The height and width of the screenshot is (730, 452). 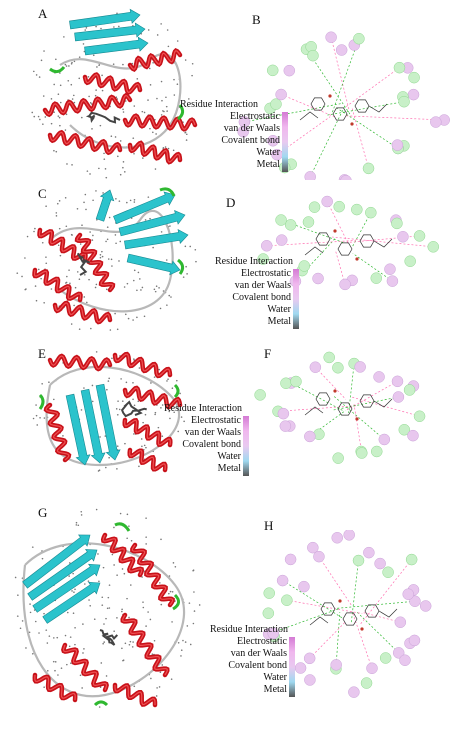 What do you see at coordinates (262, 285) in the screenshot?
I see `legend-item-vdw: van der Waals` at bounding box center [262, 285].